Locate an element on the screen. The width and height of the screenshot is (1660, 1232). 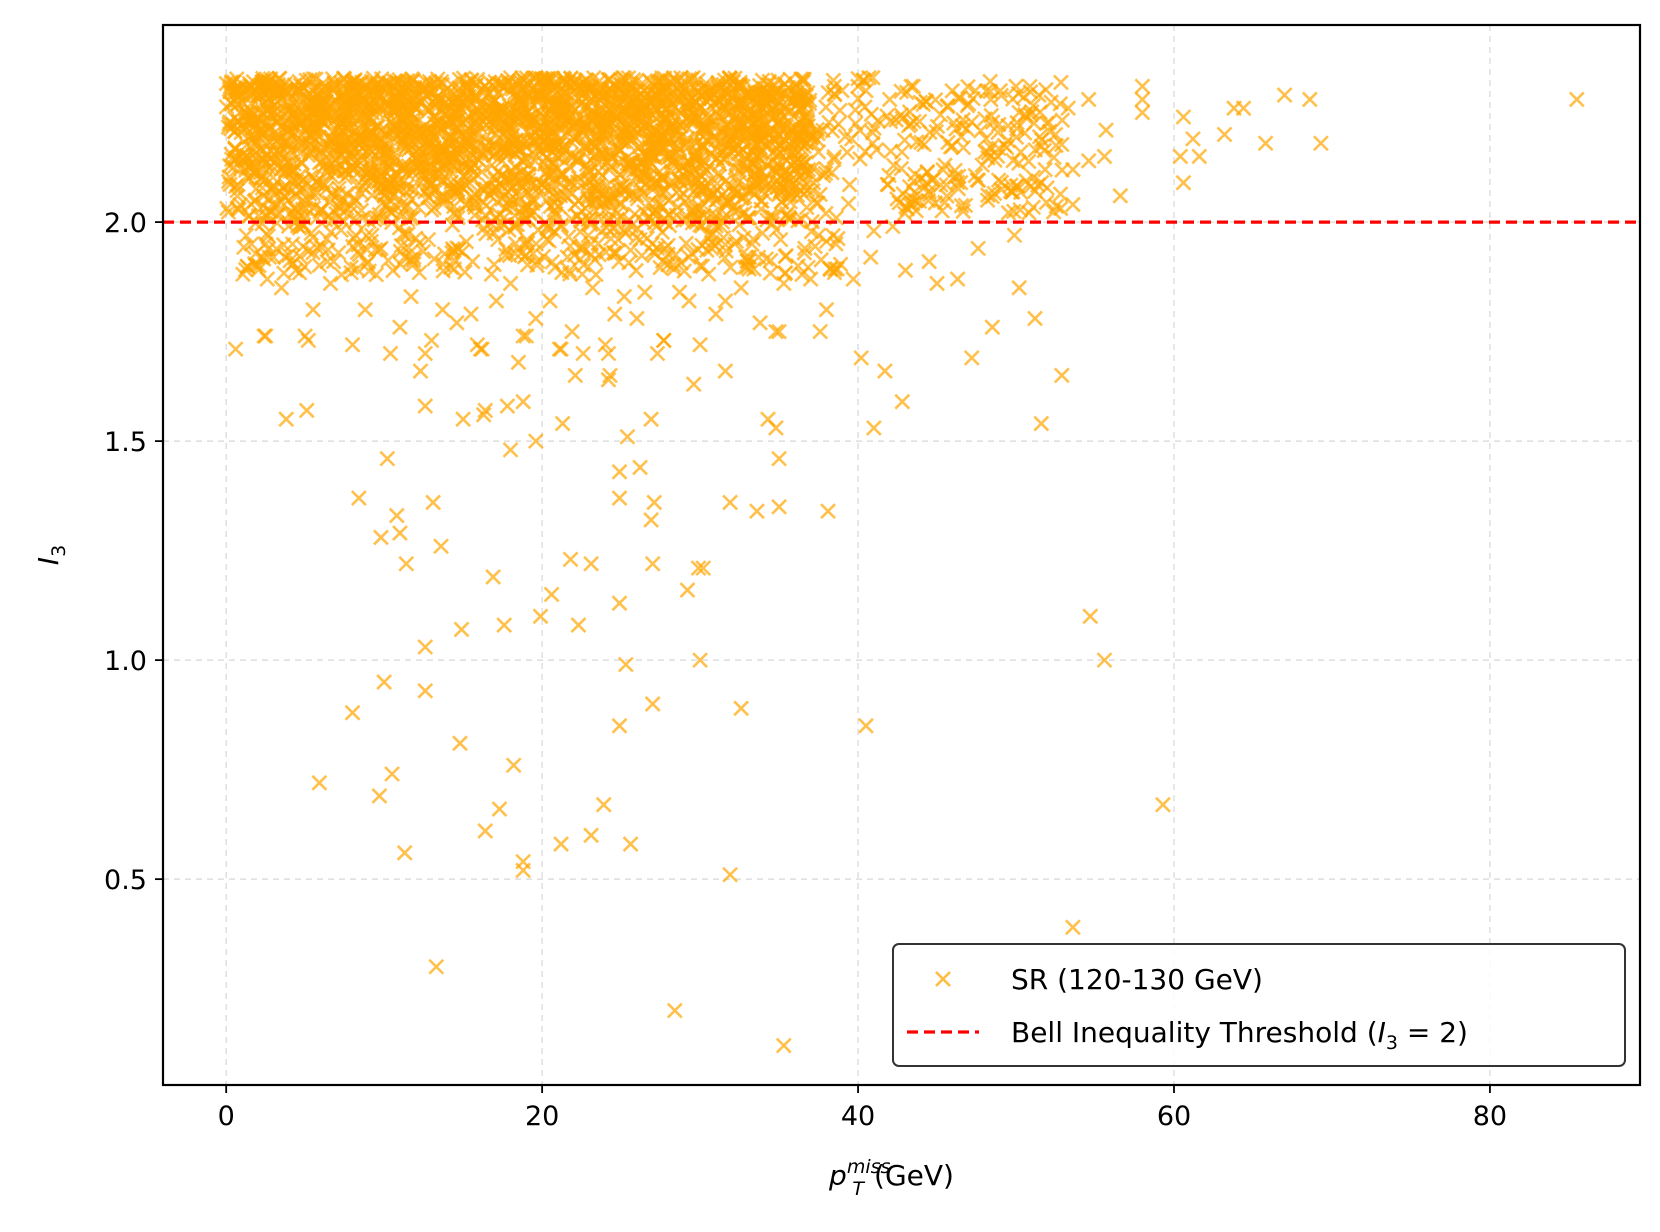
y-tick-label: 1.0 is located at coordinates (125, 661).